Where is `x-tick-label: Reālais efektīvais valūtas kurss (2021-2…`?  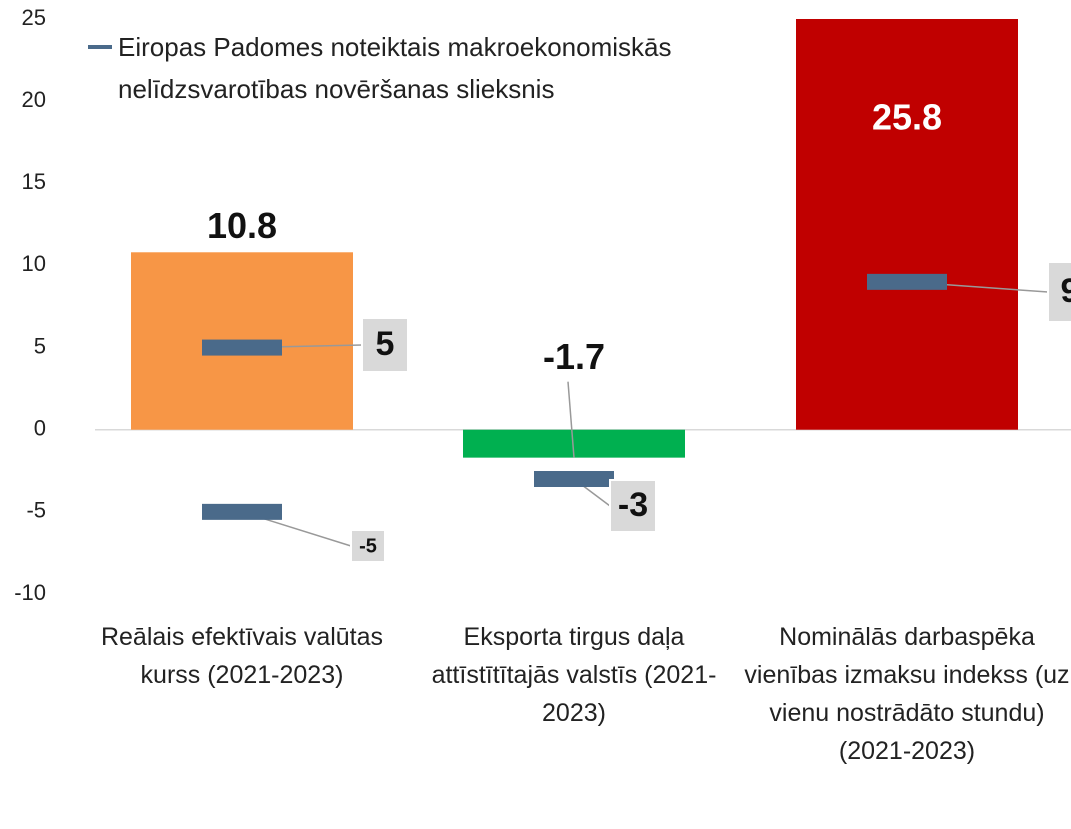
x-tick-label: Reālais efektīvais valūtas kurss (2021-2… is located at coordinates (242, 656).